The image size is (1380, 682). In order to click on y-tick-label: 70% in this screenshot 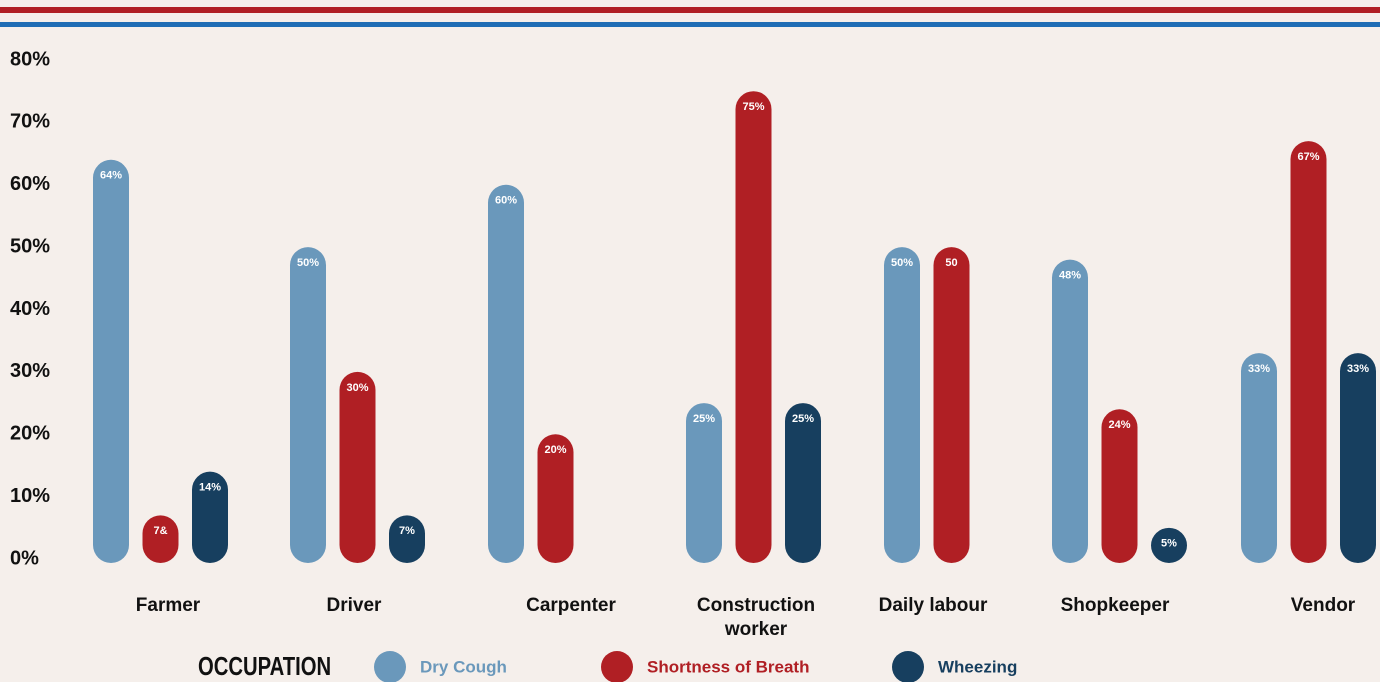, I will do `click(30, 122)`.